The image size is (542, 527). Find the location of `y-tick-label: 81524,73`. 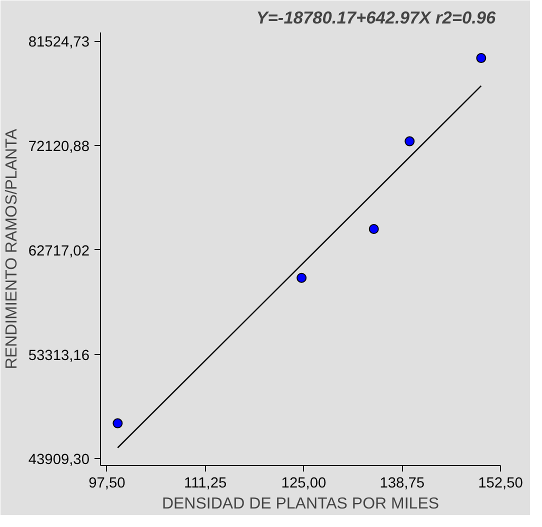

y-tick-label: 81524,73 is located at coordinates (59, 42).